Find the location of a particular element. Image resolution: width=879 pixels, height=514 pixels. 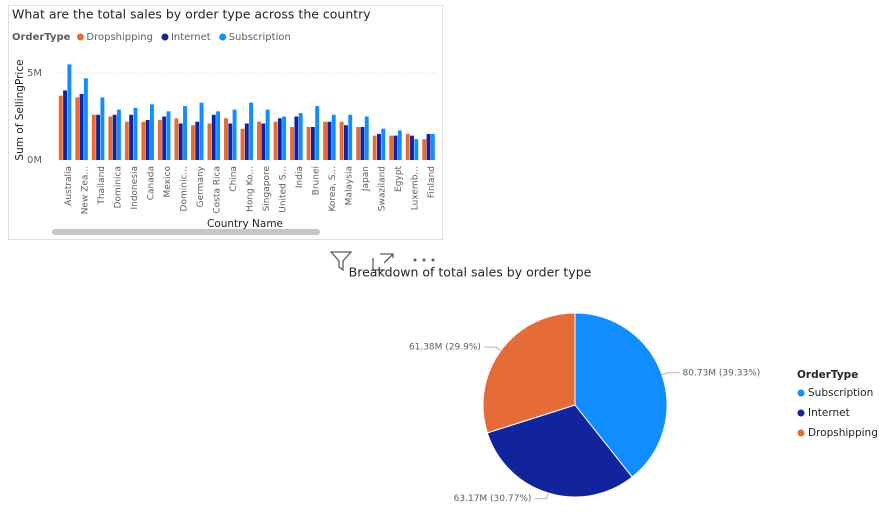

focus-icon is located at coordinates (383, 262).